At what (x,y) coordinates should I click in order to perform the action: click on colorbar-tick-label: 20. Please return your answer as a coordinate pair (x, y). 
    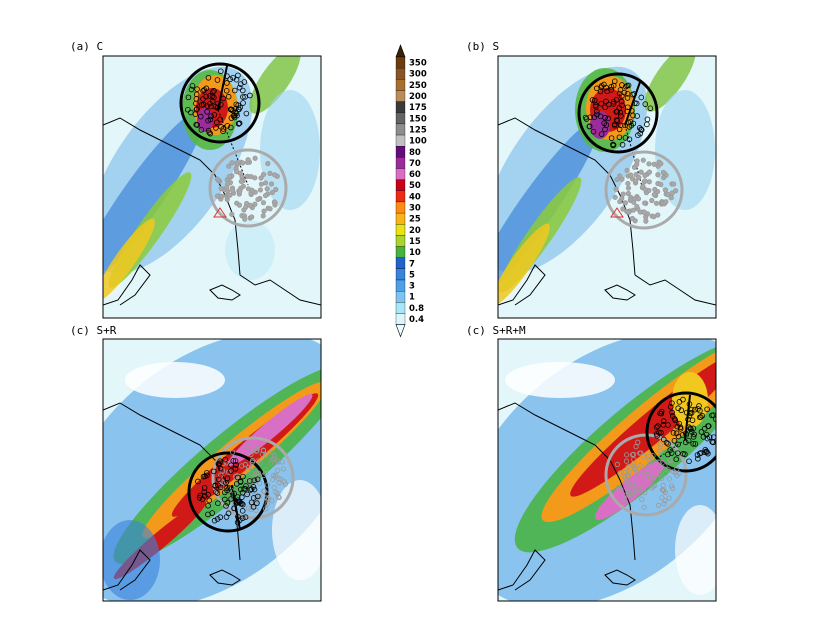
    Looking at the image, I should click on (415, 231).